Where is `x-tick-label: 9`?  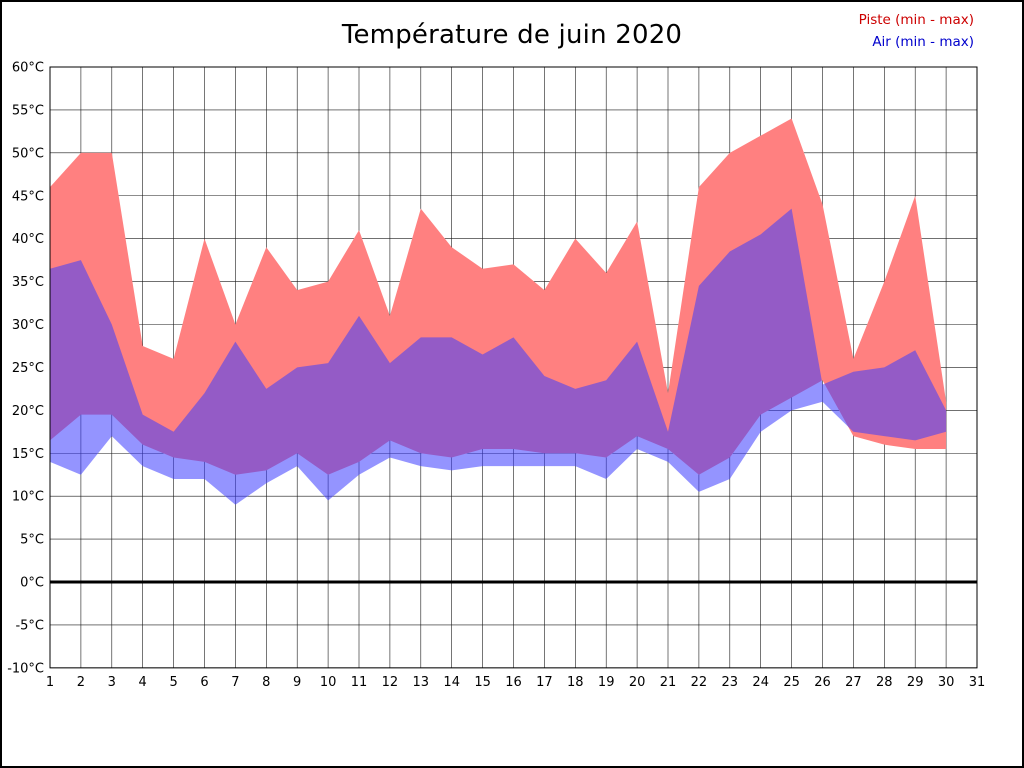
x-tick-label: 9 is located at coordinates (297, 682).